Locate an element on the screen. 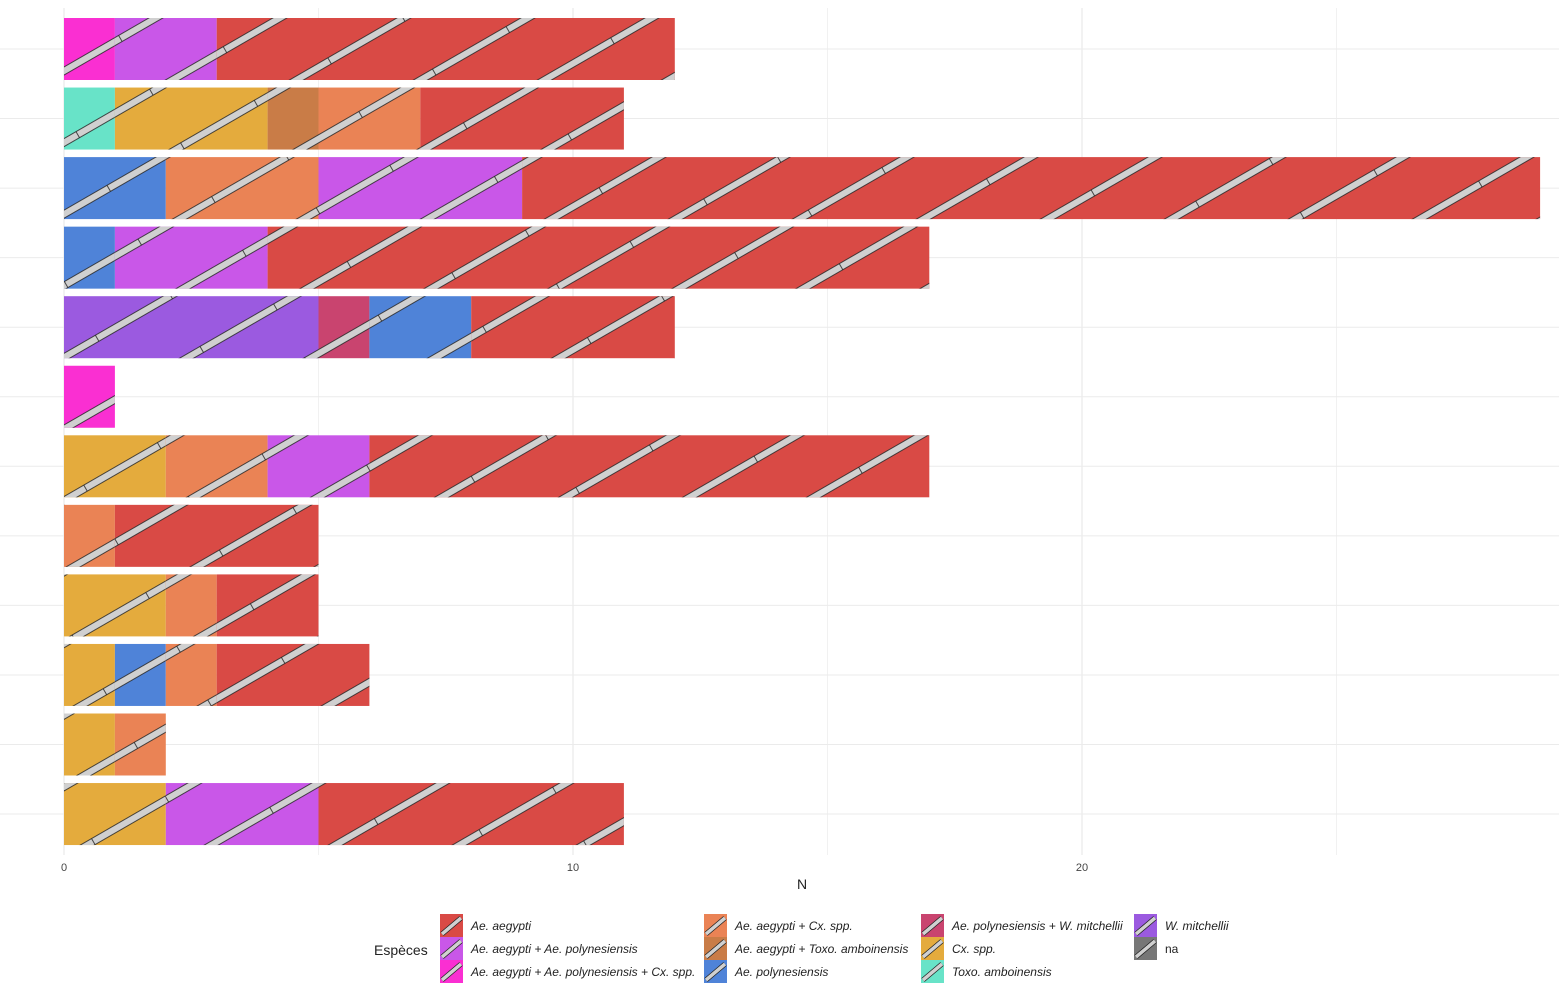 The image size is (1559, 996). legend-label: Ae. aegypti + Cx. spp. is located at coordinates (794, 925).